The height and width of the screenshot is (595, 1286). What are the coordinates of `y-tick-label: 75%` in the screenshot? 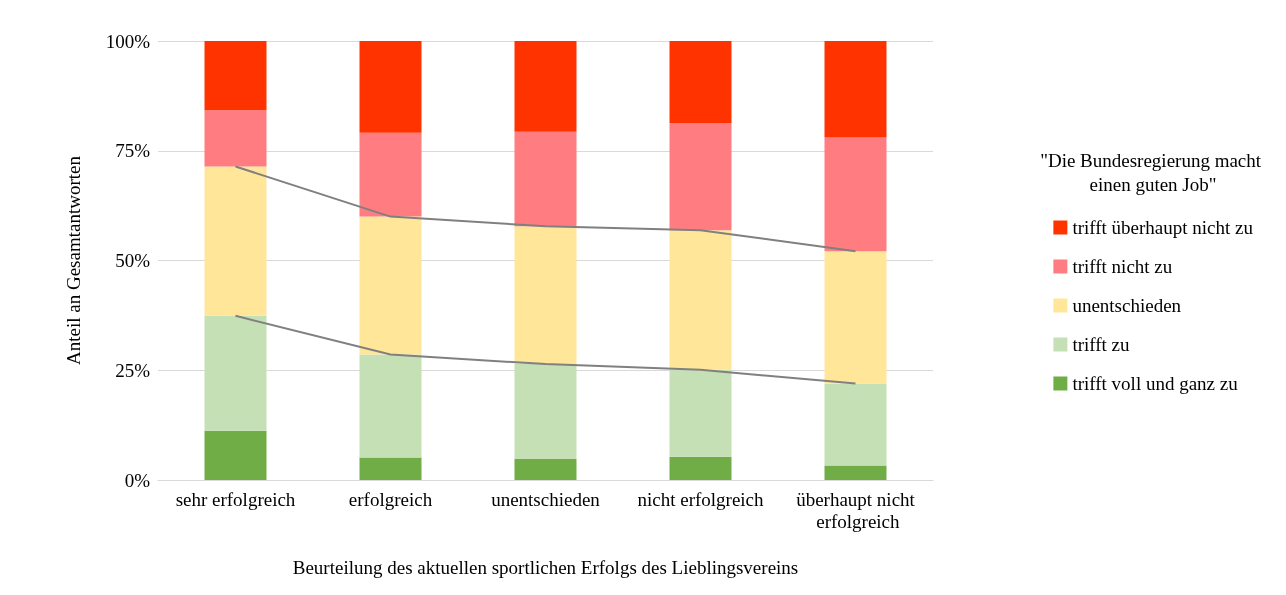 It's located at (133, 151).